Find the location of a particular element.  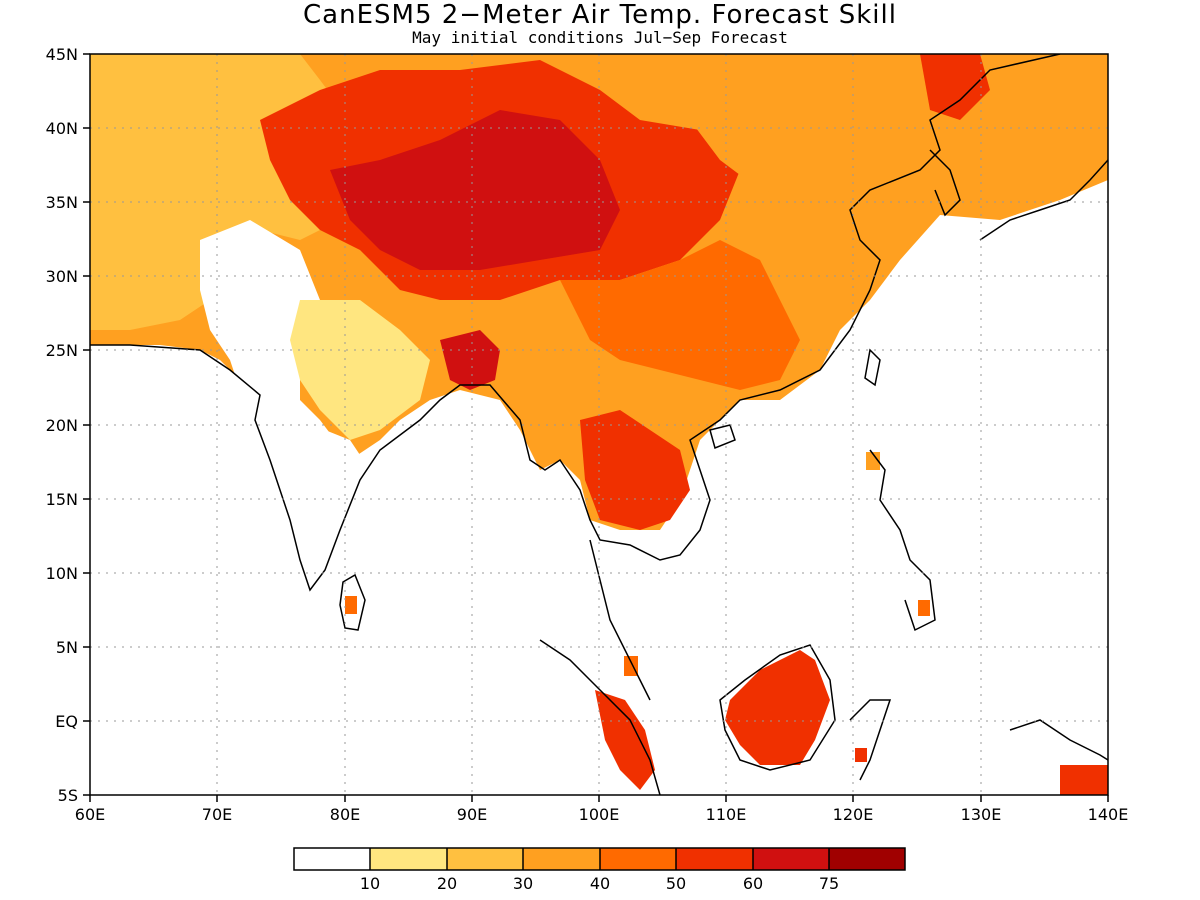

lon-tick-label: 60E is located at coordinates (90, 814).